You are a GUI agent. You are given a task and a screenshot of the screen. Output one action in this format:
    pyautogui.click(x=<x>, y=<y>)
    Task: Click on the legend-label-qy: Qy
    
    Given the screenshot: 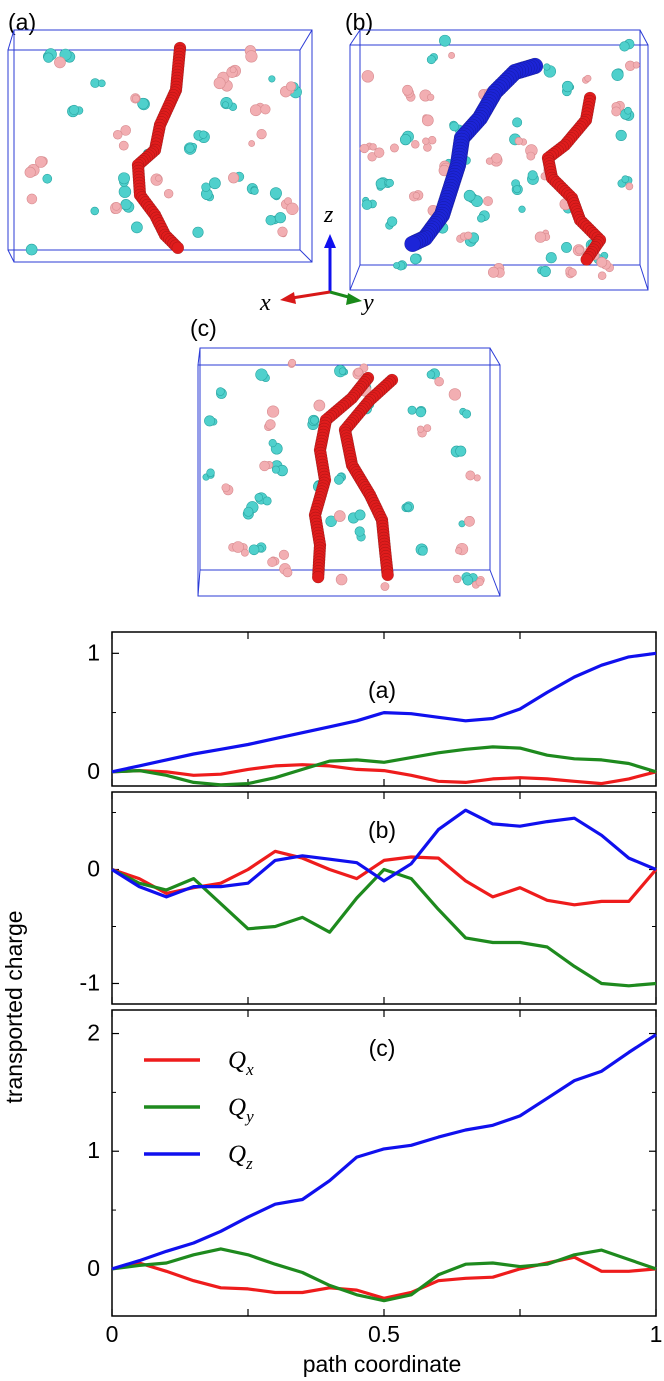 What is the action you would take?
    pyautogui.click(x=241, y=1110)
    